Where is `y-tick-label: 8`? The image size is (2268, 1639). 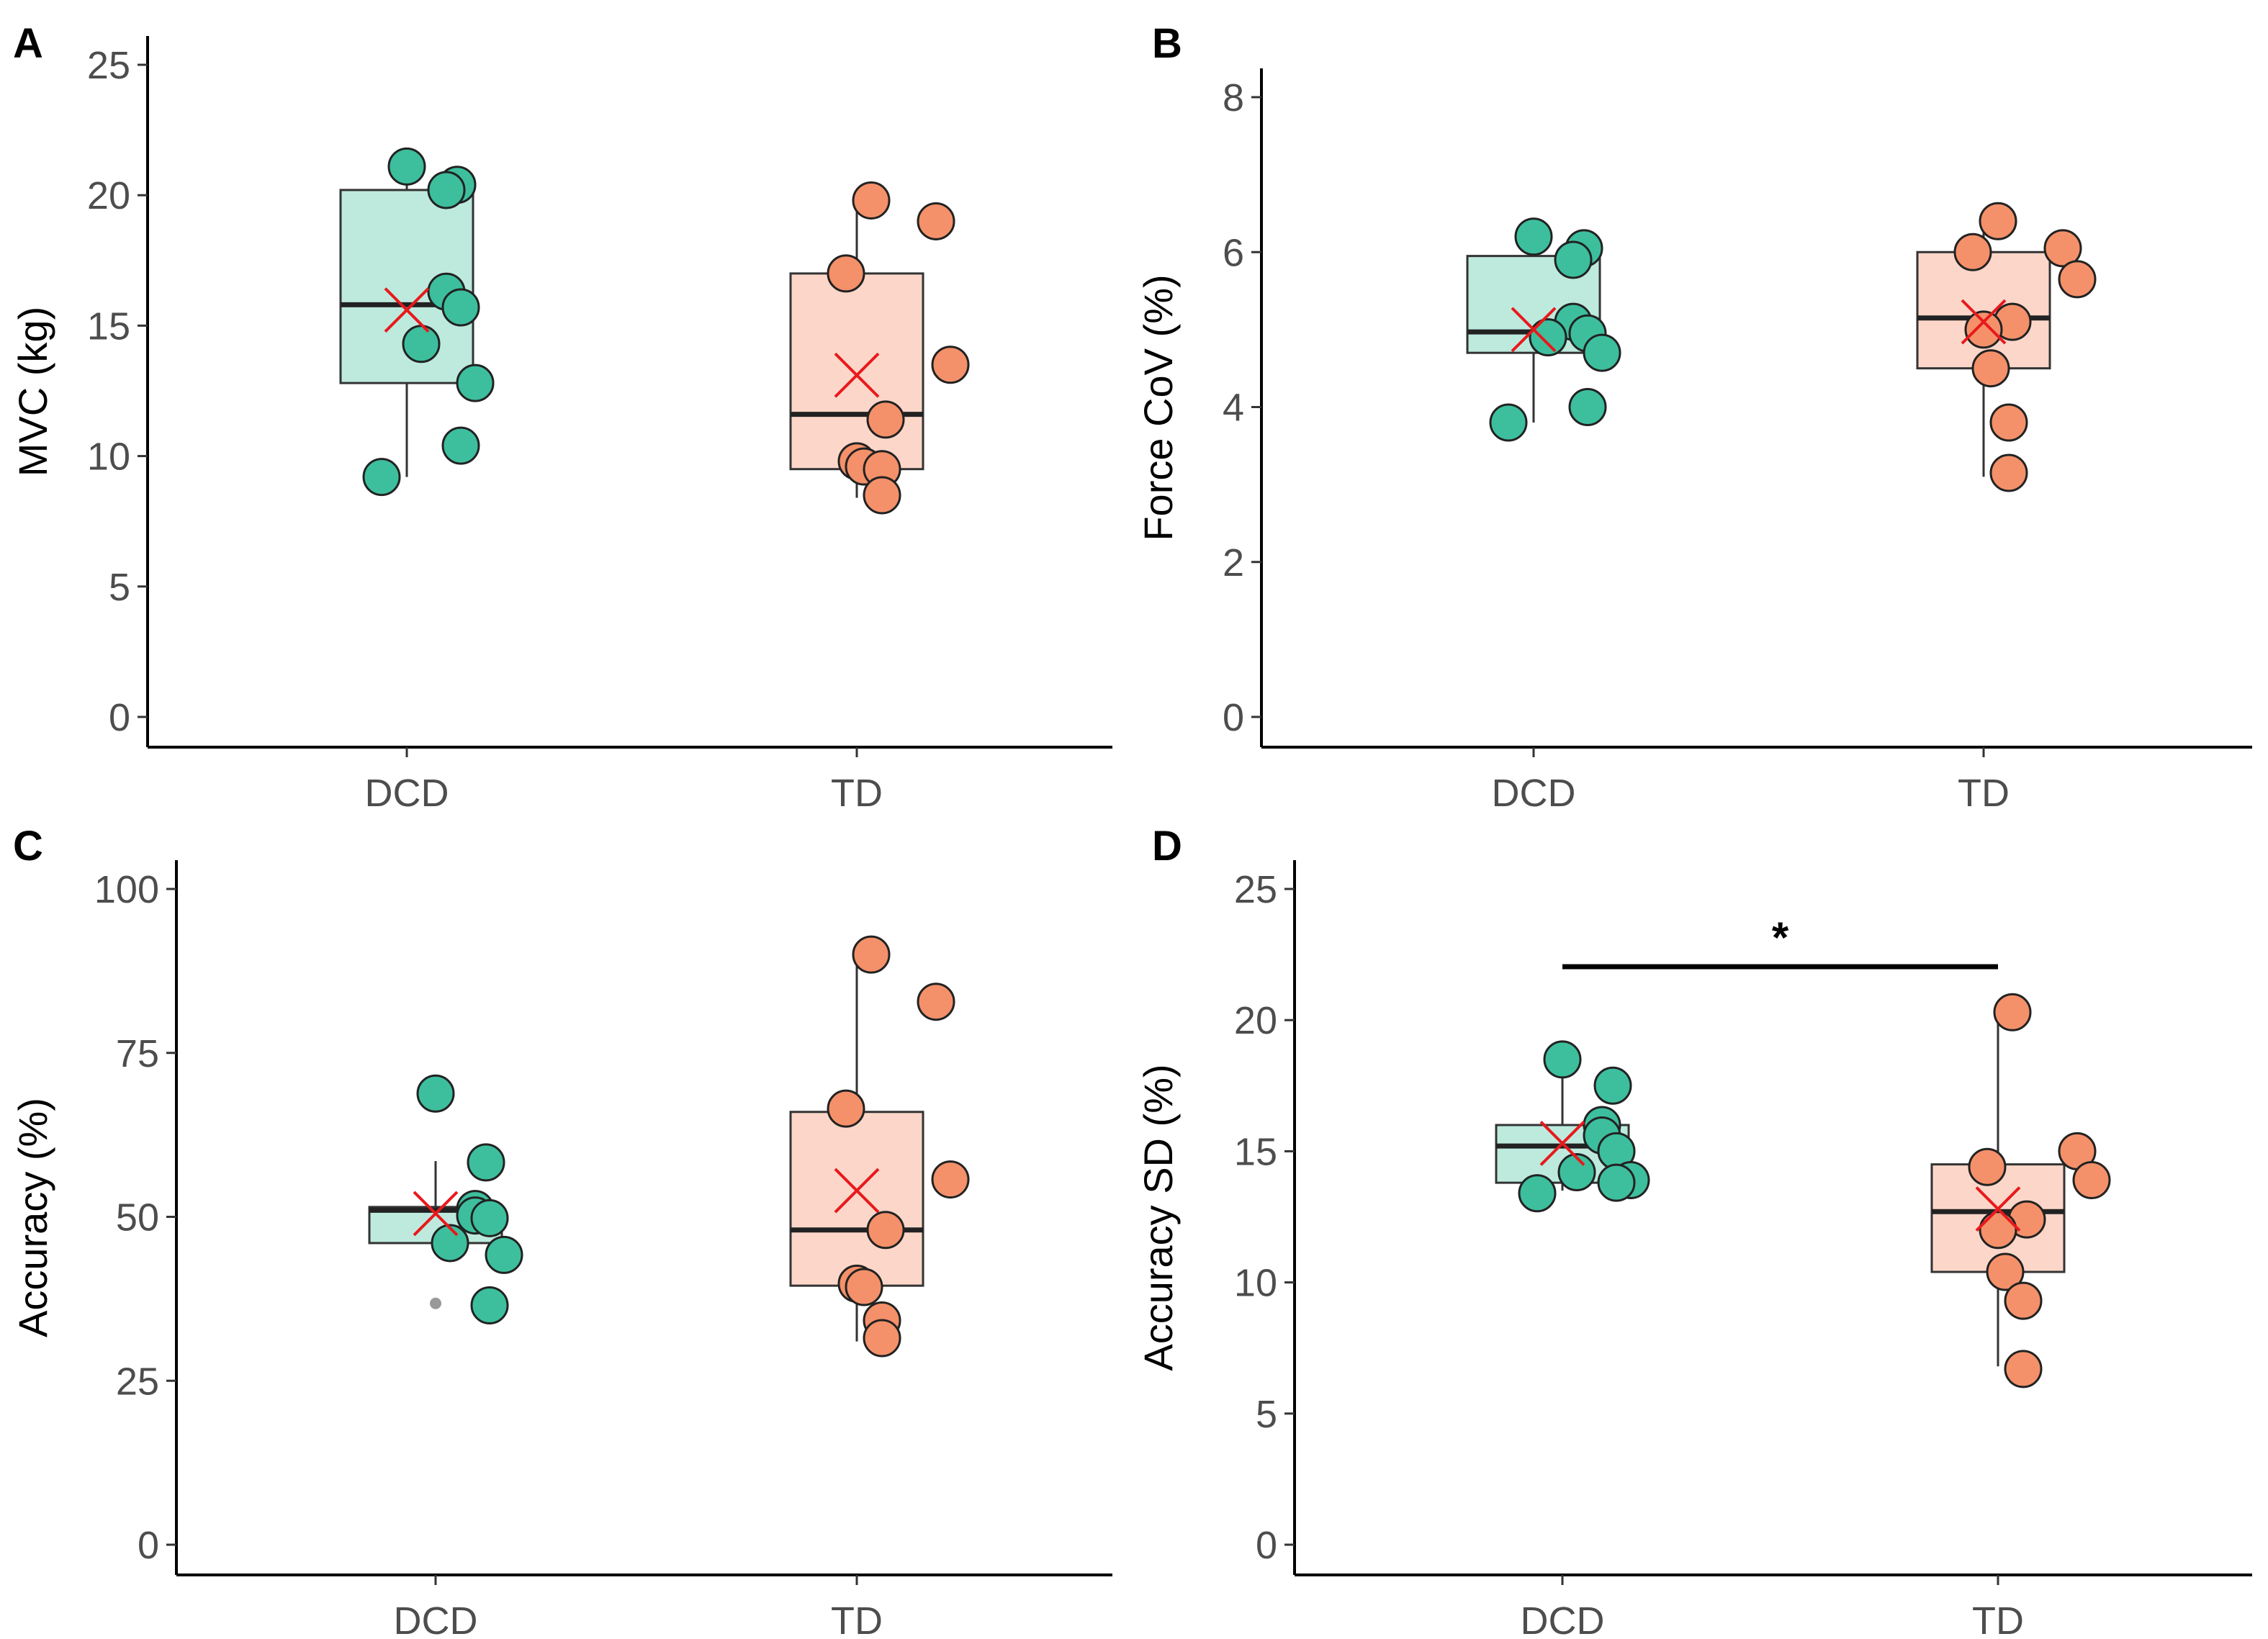 y-tick-label: 8 is located at coordinates (1233, 98).